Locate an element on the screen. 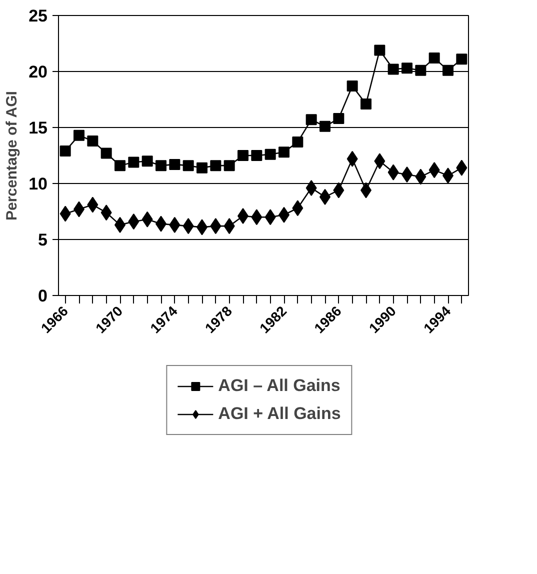 The image size is (537, 574). legend-label: AGI + All Gains is located at coordinates (279, 414).